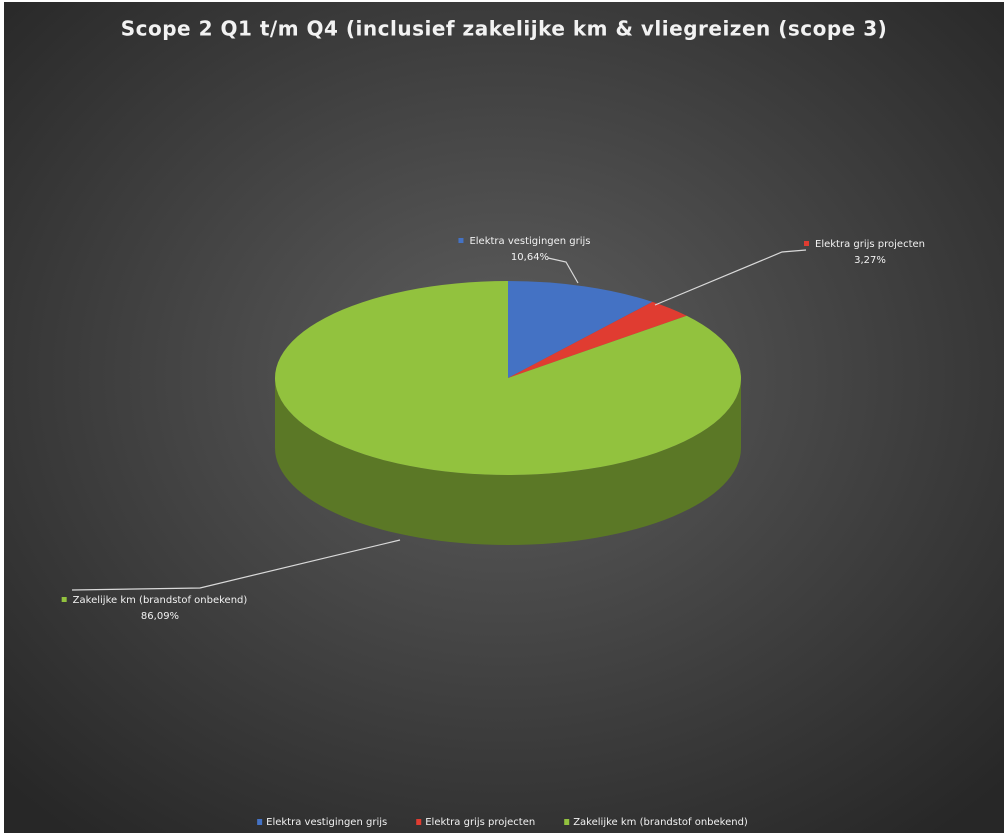 This screenshot has width=1008, height=835. I want to click on data-label-value: 86,09%, so click(160, 616).